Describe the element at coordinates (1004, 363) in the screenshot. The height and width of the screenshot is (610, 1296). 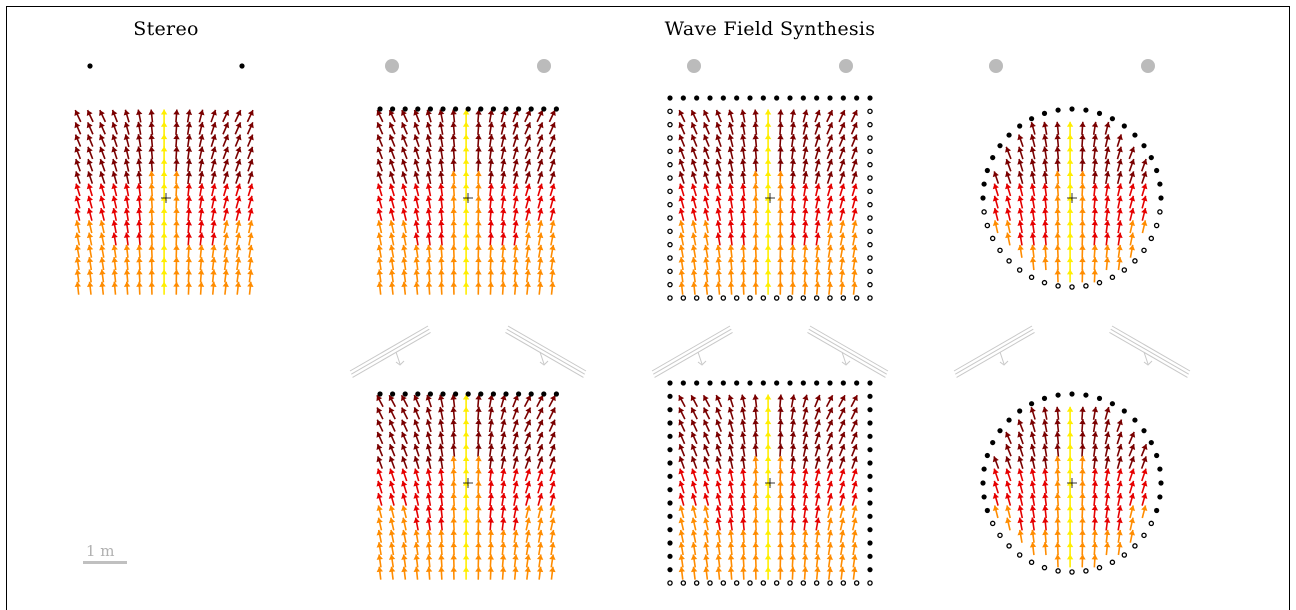
I see `shift-arrow` at that location.